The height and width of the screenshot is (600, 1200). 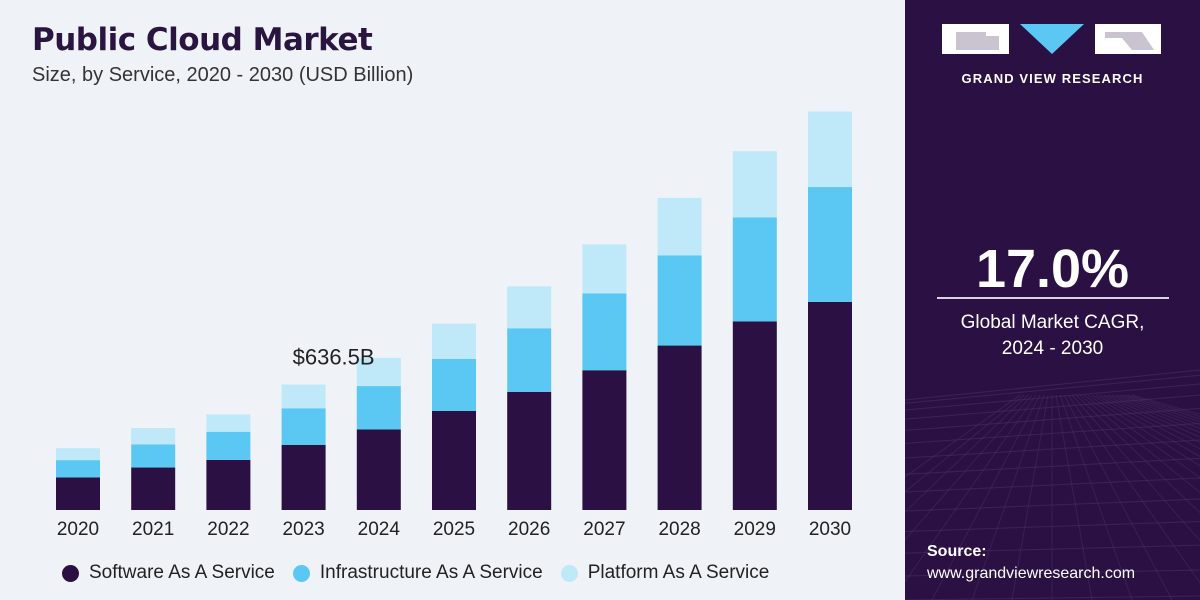 What do you see at coordinates (454, 384) in the screenshot?
I see `bar-infrastructure-2025` at bounding box center [454, 384].